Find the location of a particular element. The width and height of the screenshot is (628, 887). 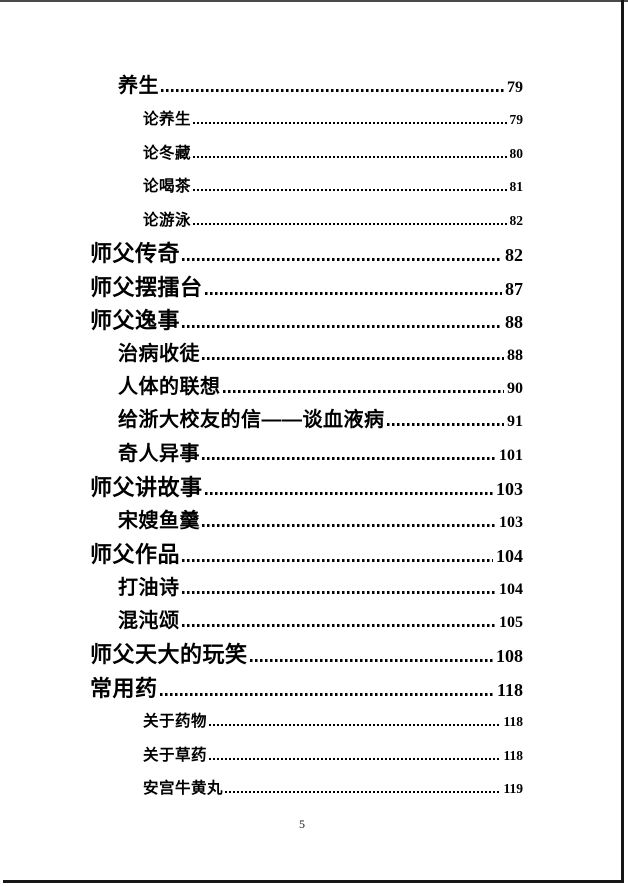

toc-entry: 论游泳 82 is located at coordinates (333, 220).